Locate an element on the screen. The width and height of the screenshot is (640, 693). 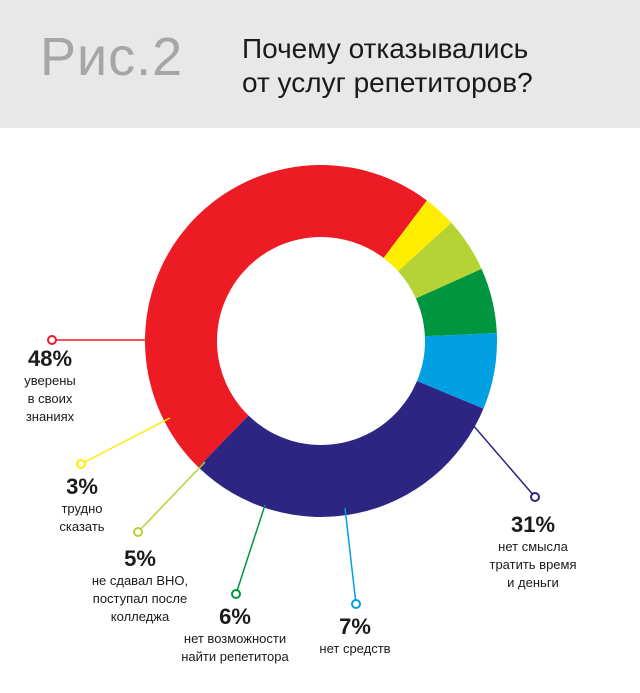
slice-3-percent: 6% is located at coordinates (235, 616).